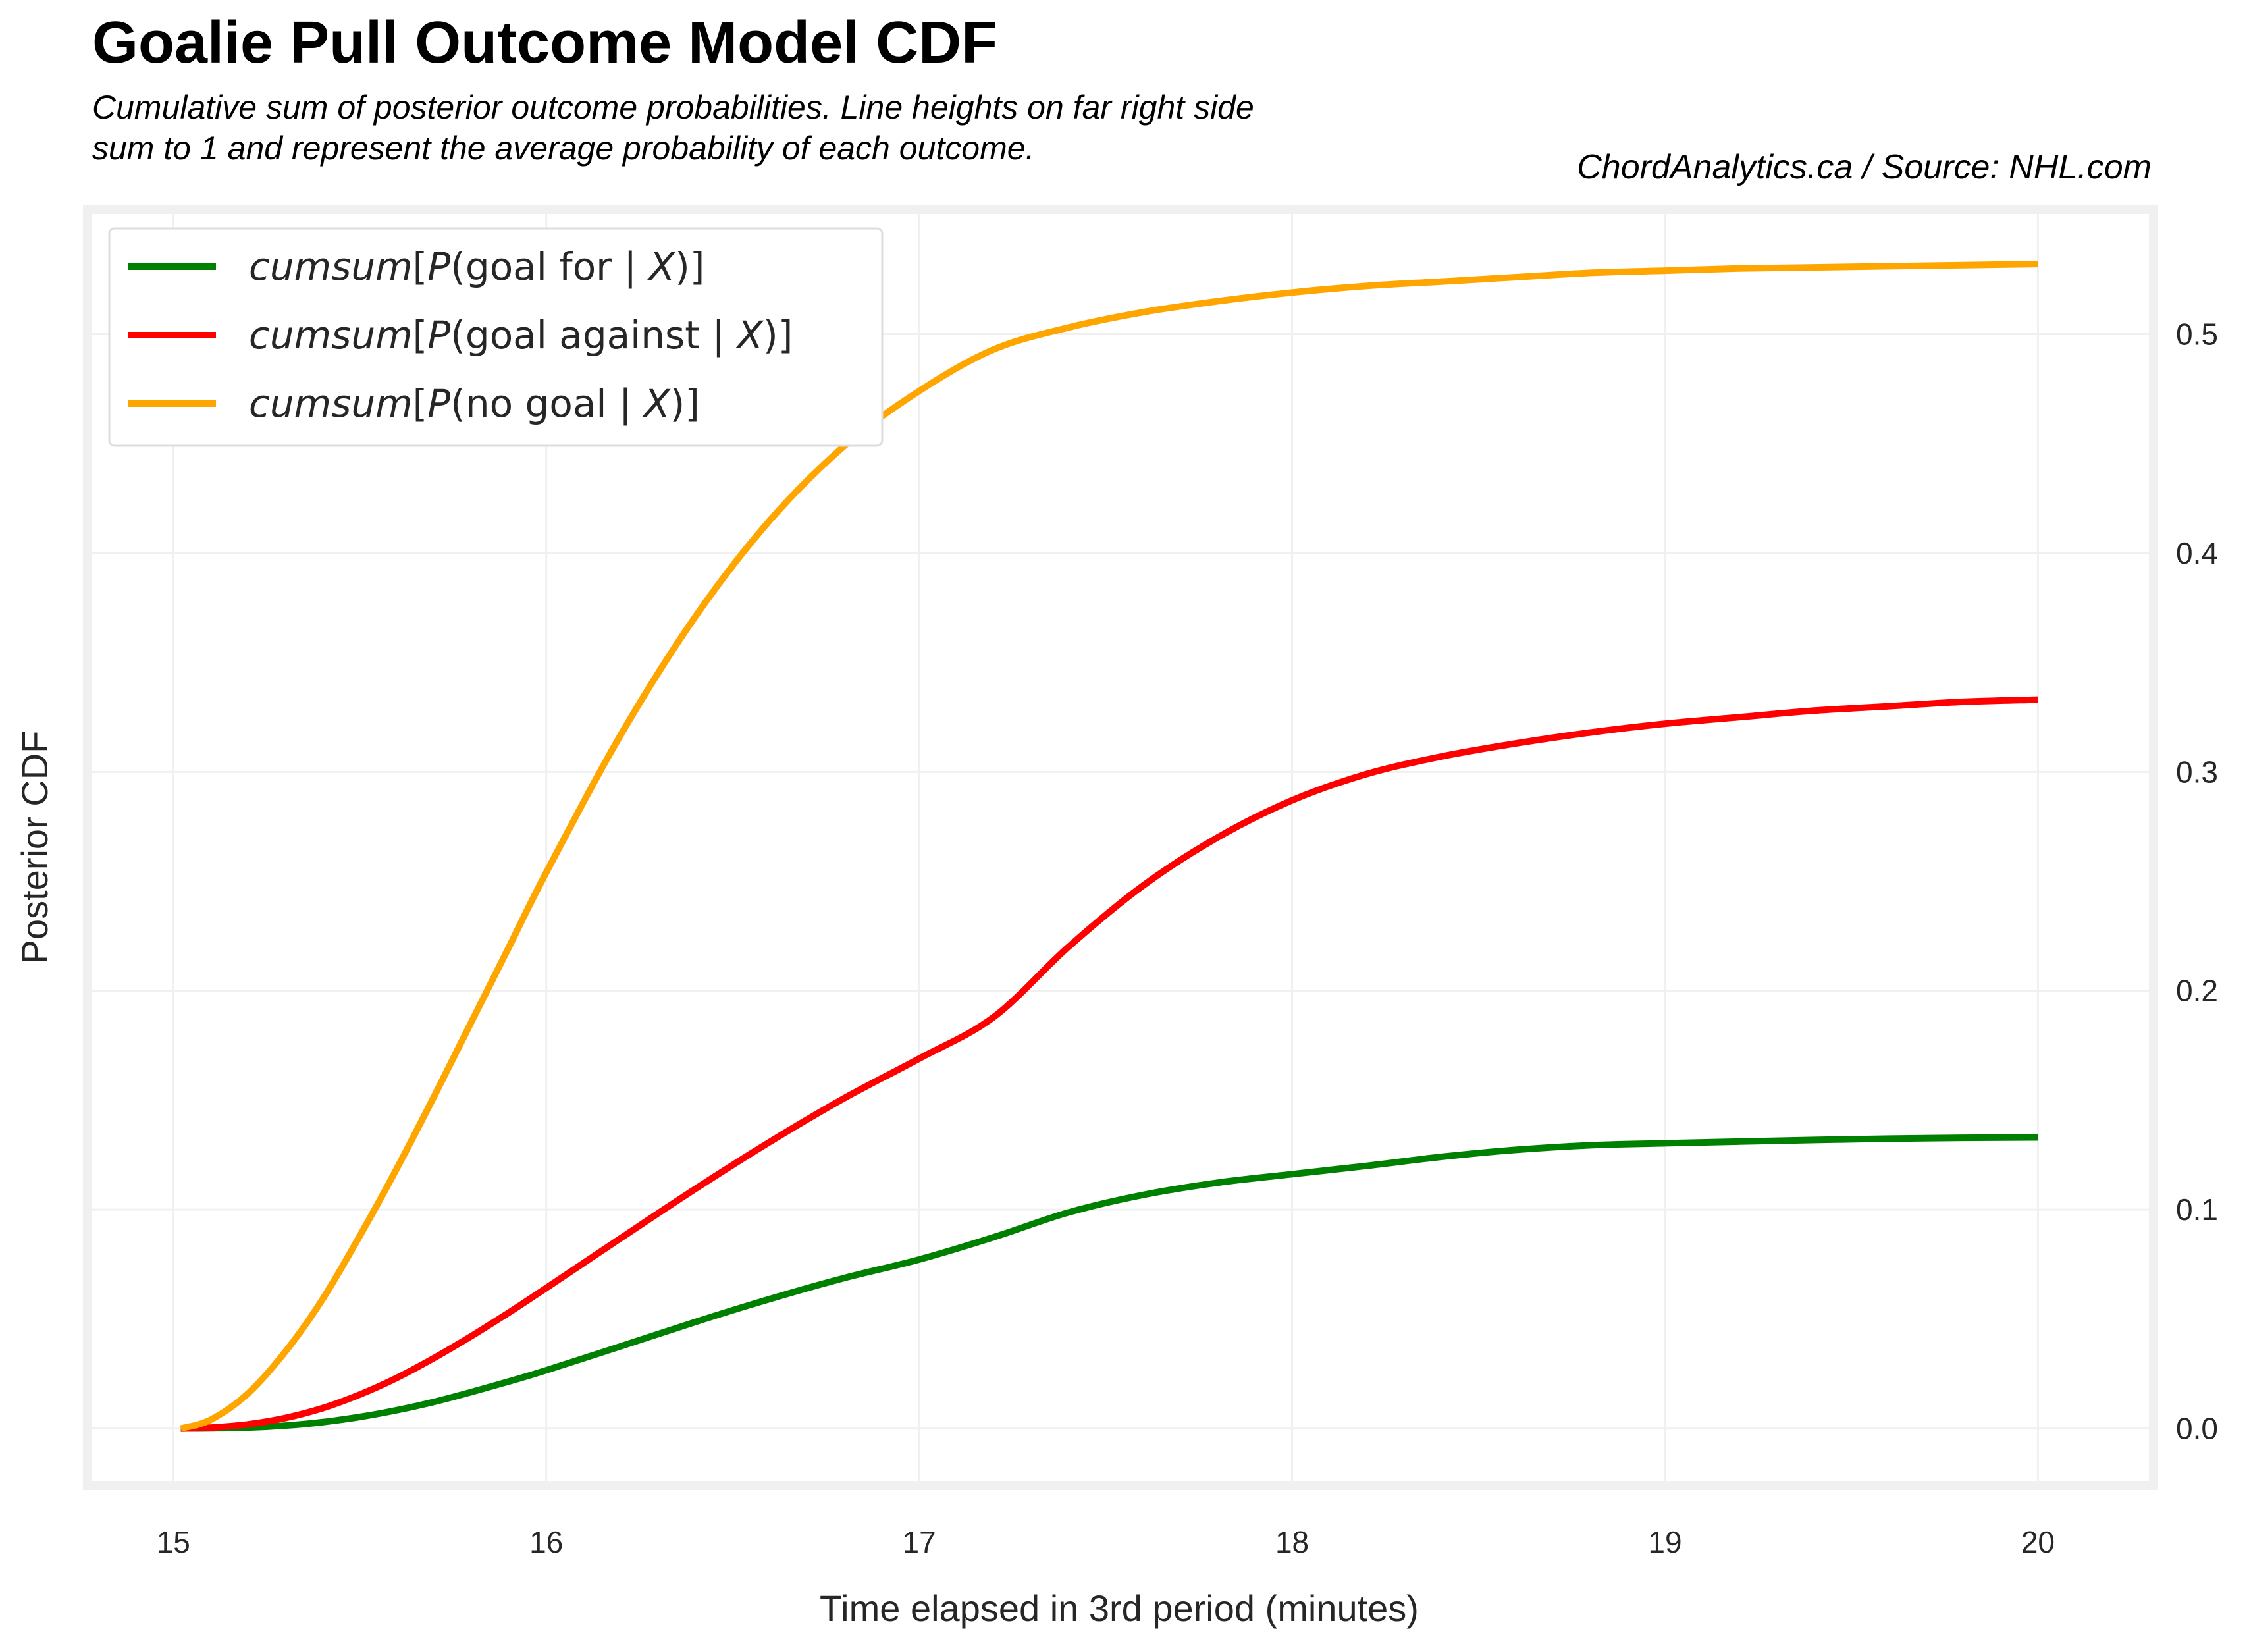 The width and height of the screenshot is (2249, 1652). Describe the element at coordinates (919, 1542) in the screenshot. I see `x-tick-label-2: 17` at that location.